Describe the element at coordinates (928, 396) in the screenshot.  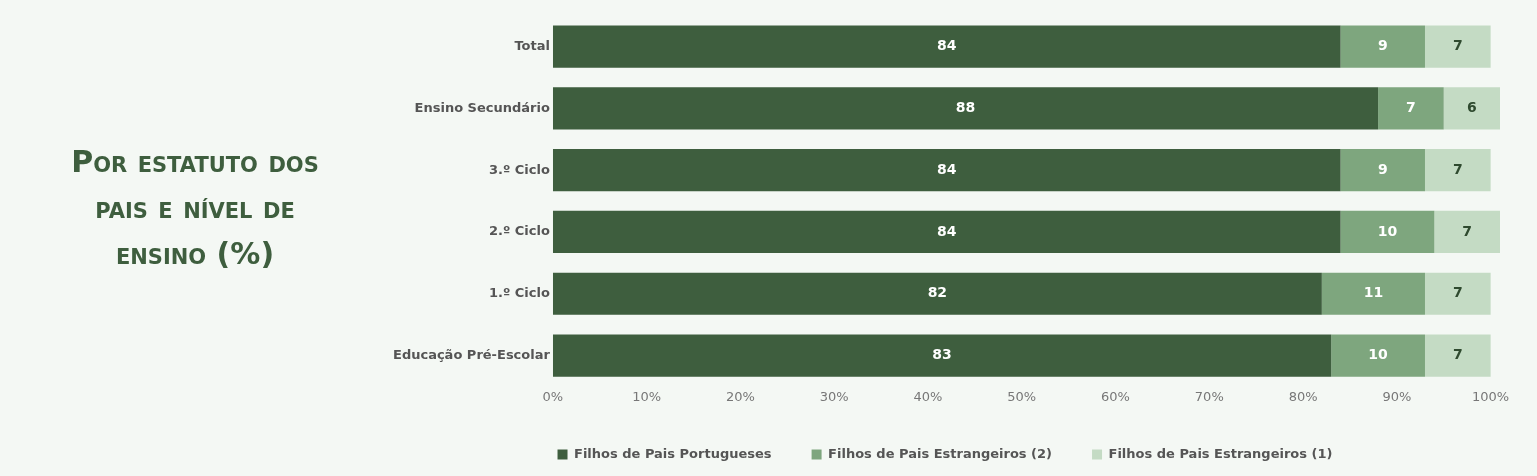
I see `x-tick-label: 40%` at that location.